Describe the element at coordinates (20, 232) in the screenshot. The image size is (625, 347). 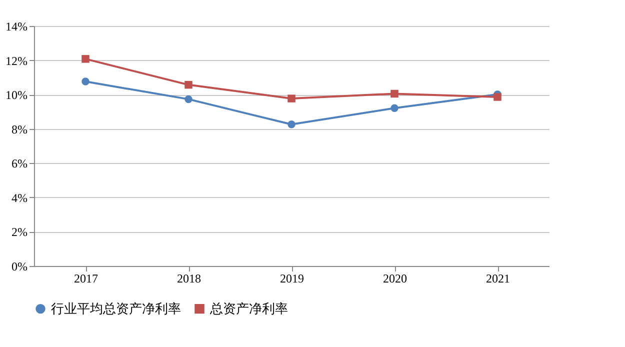
I see `y-tick-label: 2%` at that location.